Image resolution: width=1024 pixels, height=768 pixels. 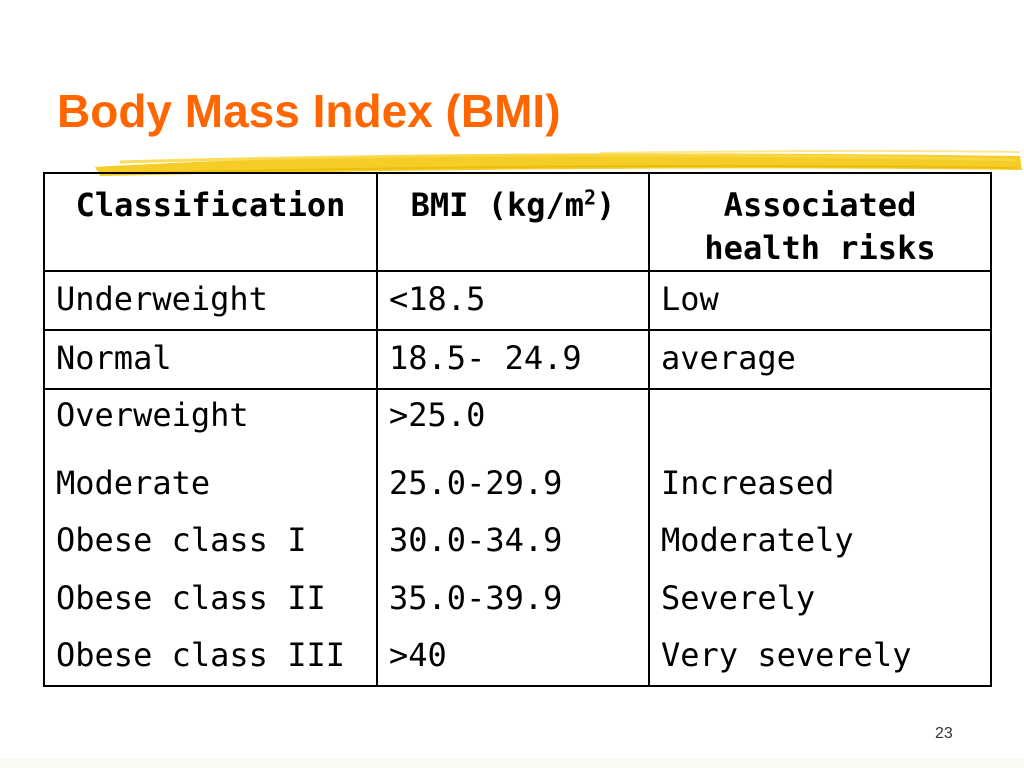 I want to click on bmi-item: 30.0-34.9, so click(x=476, y=540).